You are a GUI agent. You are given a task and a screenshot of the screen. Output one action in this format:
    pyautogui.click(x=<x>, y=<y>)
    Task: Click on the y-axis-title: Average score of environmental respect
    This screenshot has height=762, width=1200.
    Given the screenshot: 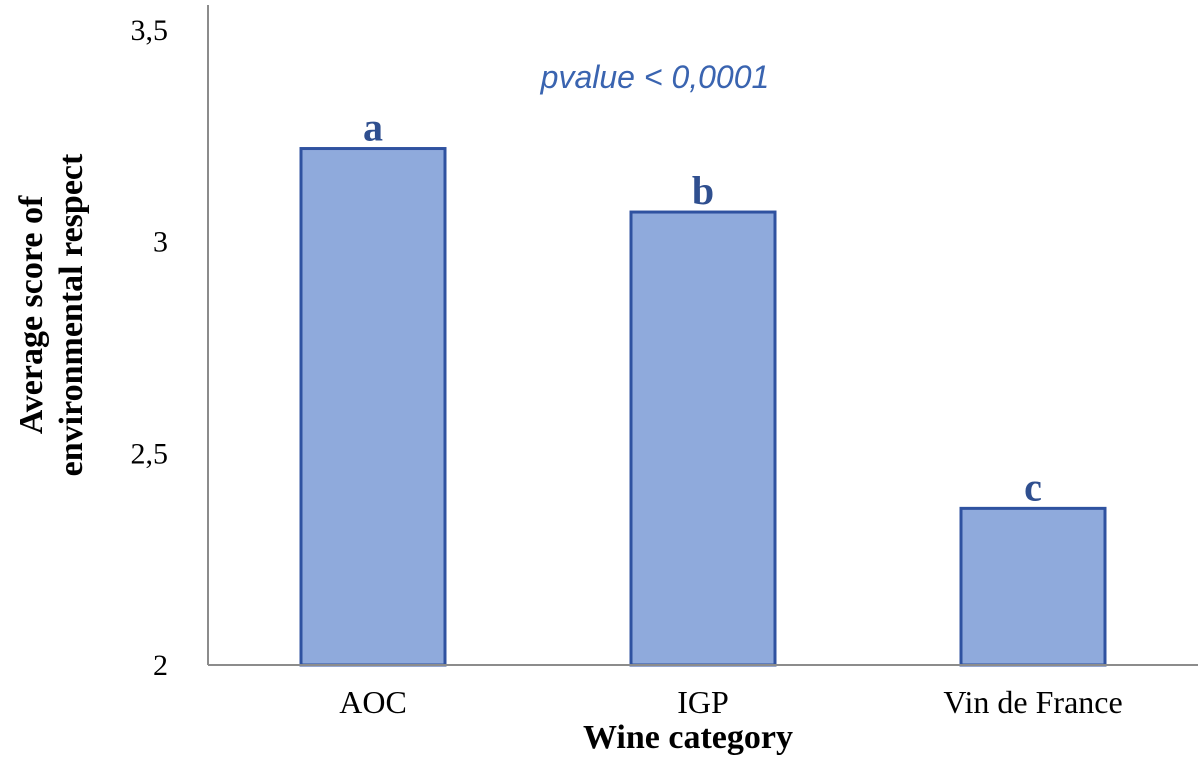 What is the action you would take?
    pyautogui.click(x=51, y=314)
    